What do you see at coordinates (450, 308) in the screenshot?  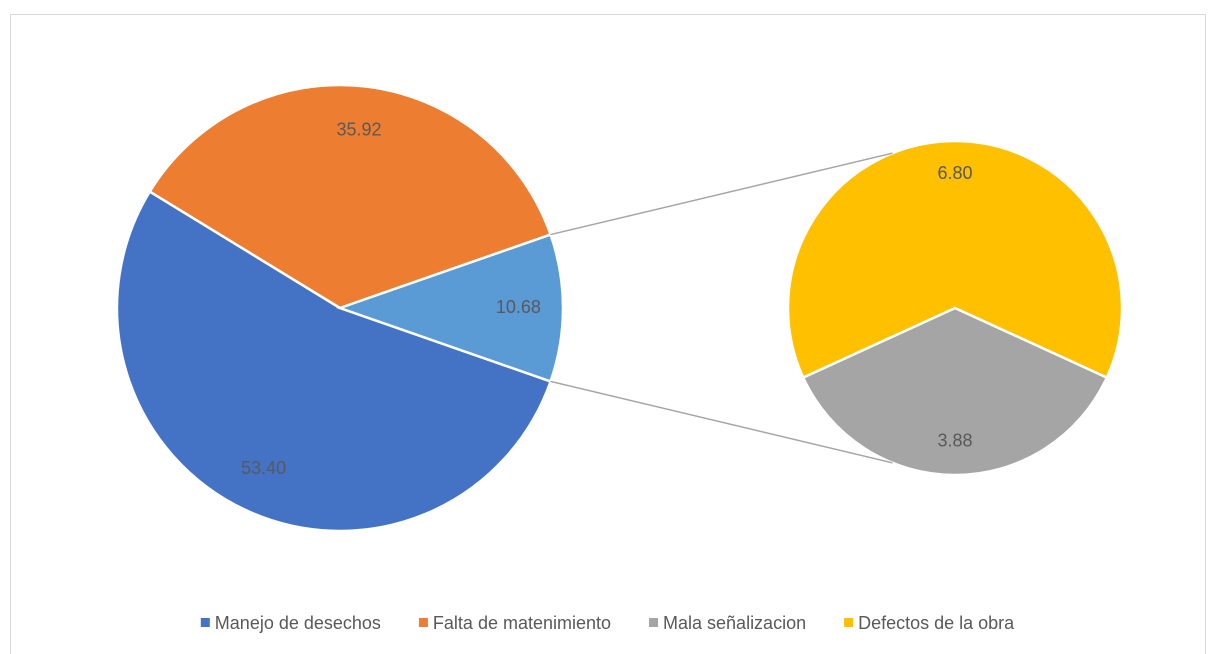 I see `combined-slice` at bounding box center [450, 308].